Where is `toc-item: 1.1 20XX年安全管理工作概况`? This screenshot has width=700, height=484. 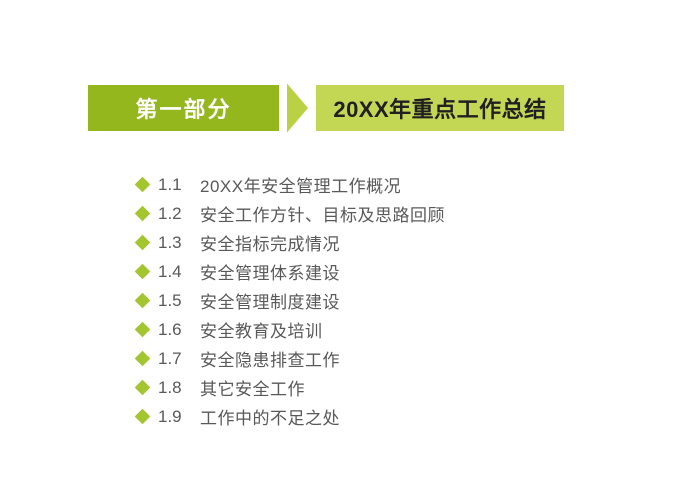 toc-item: 1.1 20XX年安全管理工作概况 is located at coordinates (289, 184).